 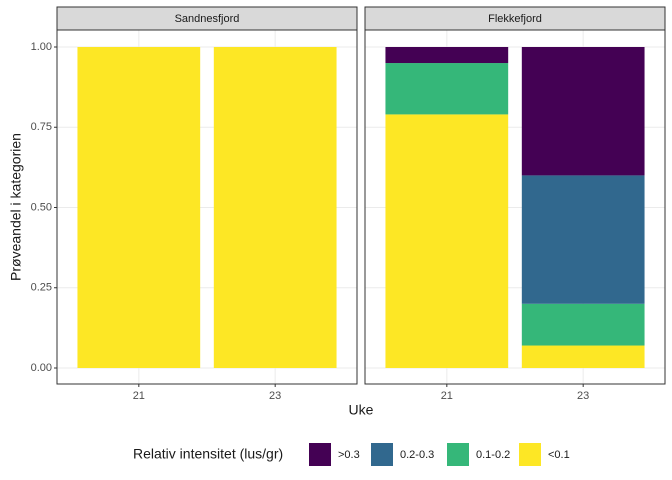 What do you see at coordinates (559, 455) in the screenshot?
I see `legend-label: <0.1` at bounding box center [559, 455].